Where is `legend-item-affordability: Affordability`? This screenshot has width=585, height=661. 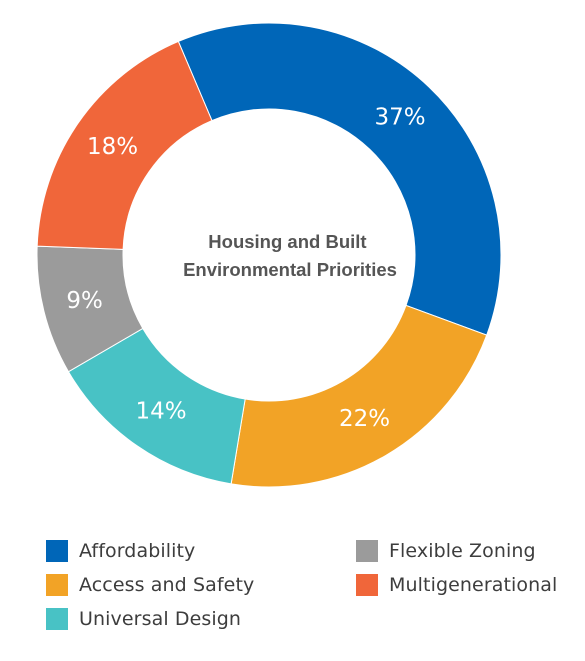 legend-item-affordability: Affordability is located at coordinates (120, 551).